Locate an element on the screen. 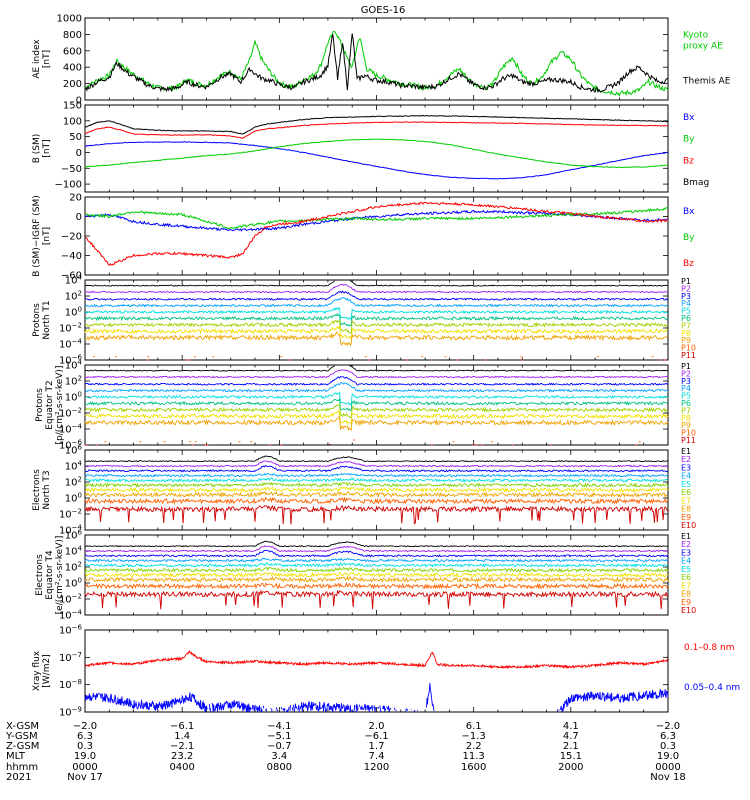 The image size is (750, 800). y-axis-label: [p/(cm²-s-sr-keV)] is located at coordinates (60, 405).